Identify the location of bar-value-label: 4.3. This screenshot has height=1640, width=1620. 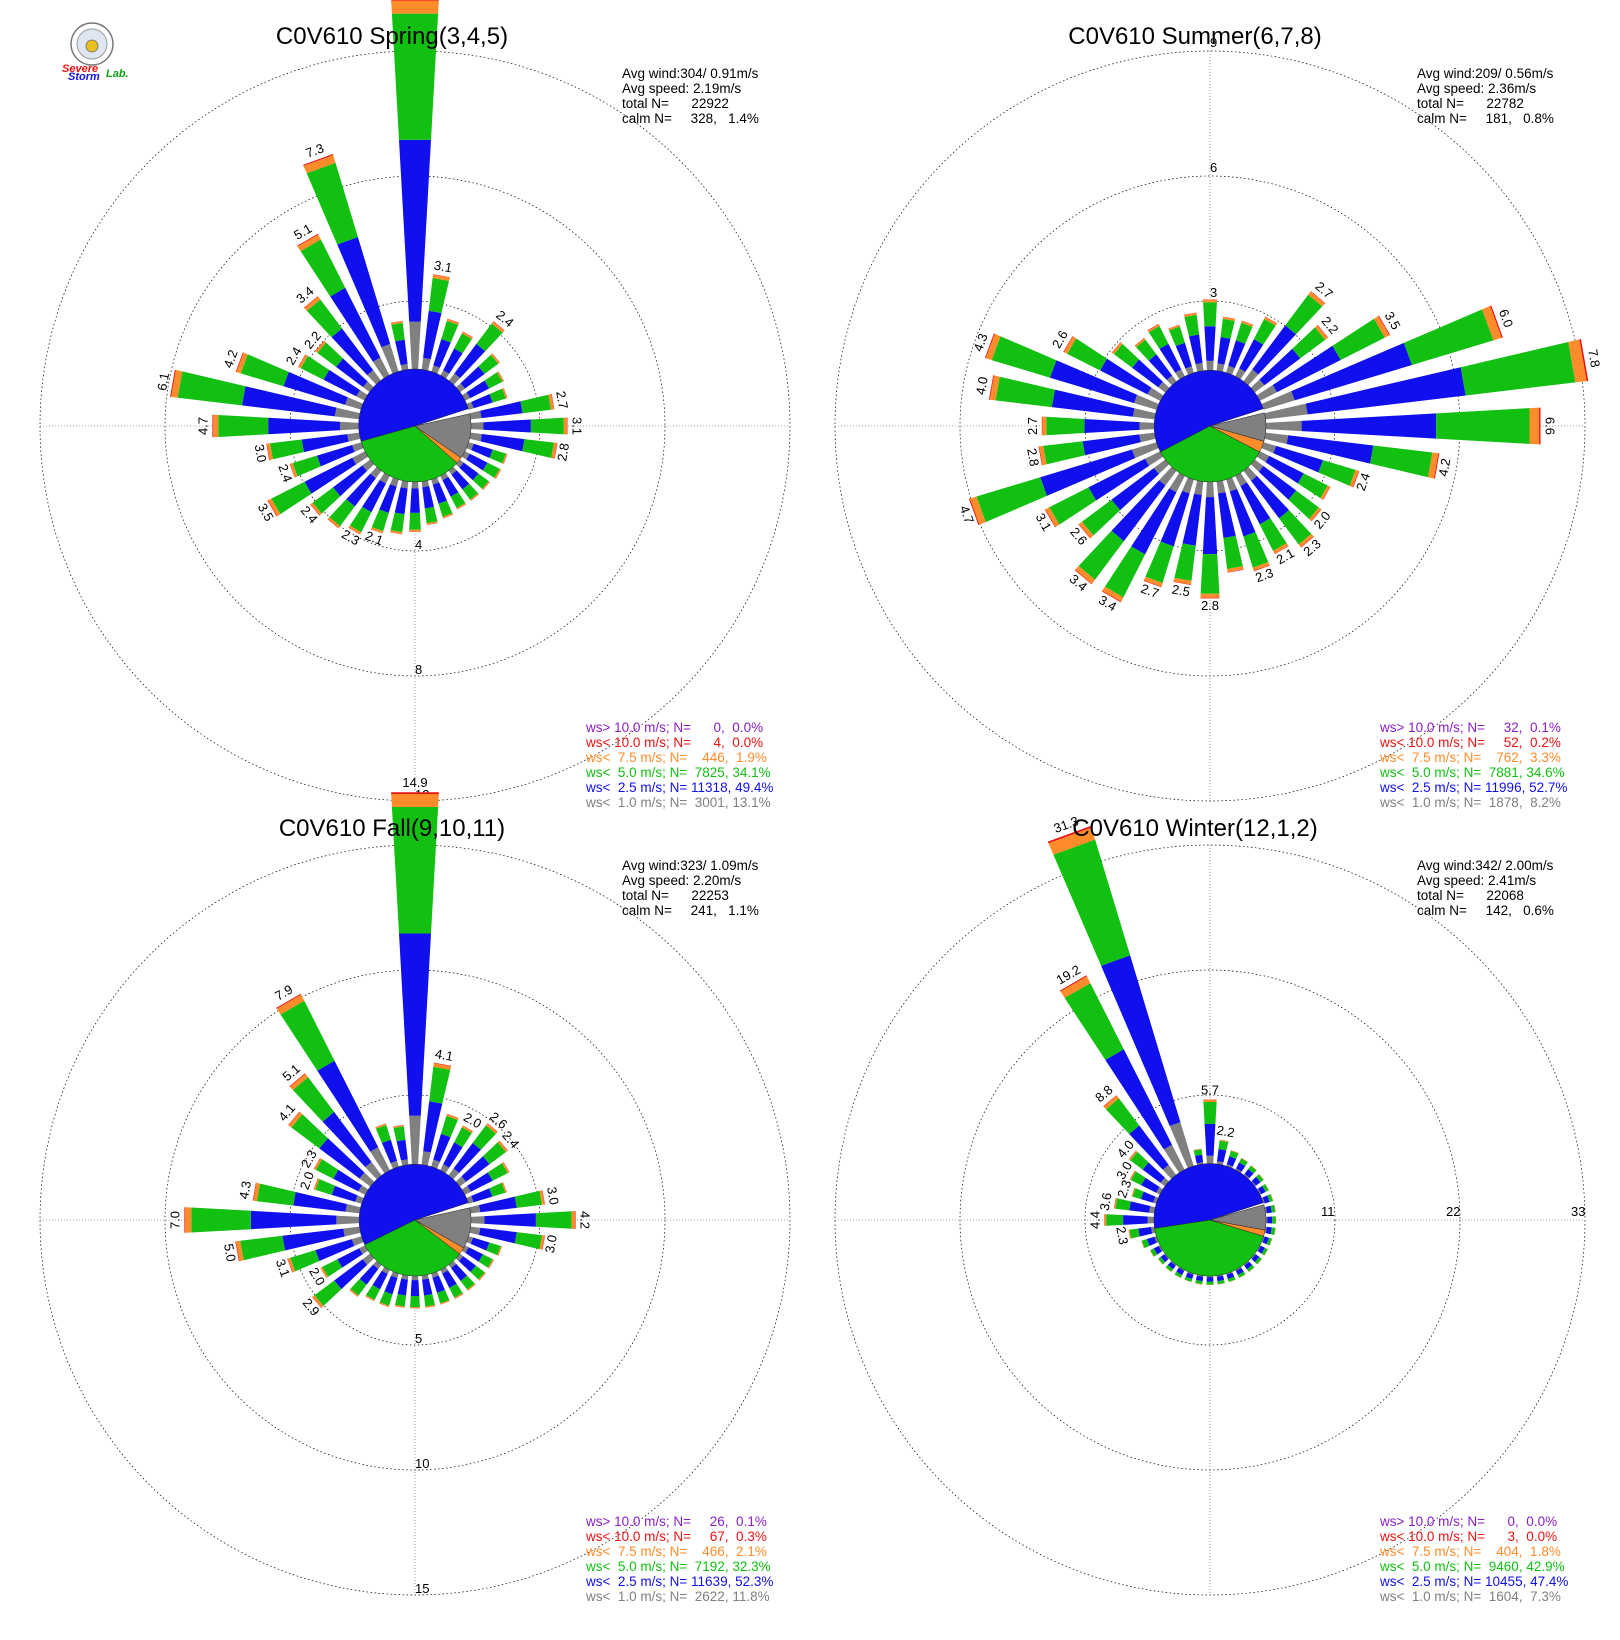
(245, 1190).